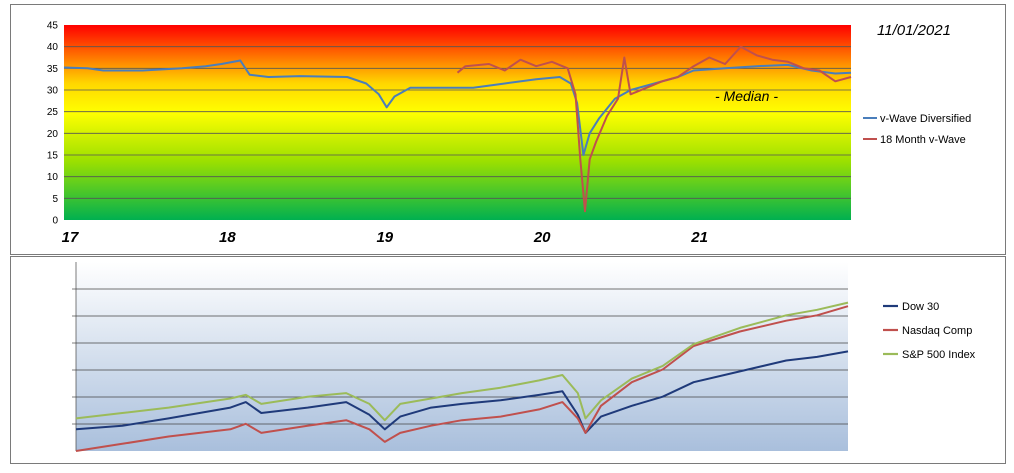  Describe the element at coordinates (746, 96) in the screenshot. I see `median-label: - Median -` at that location.